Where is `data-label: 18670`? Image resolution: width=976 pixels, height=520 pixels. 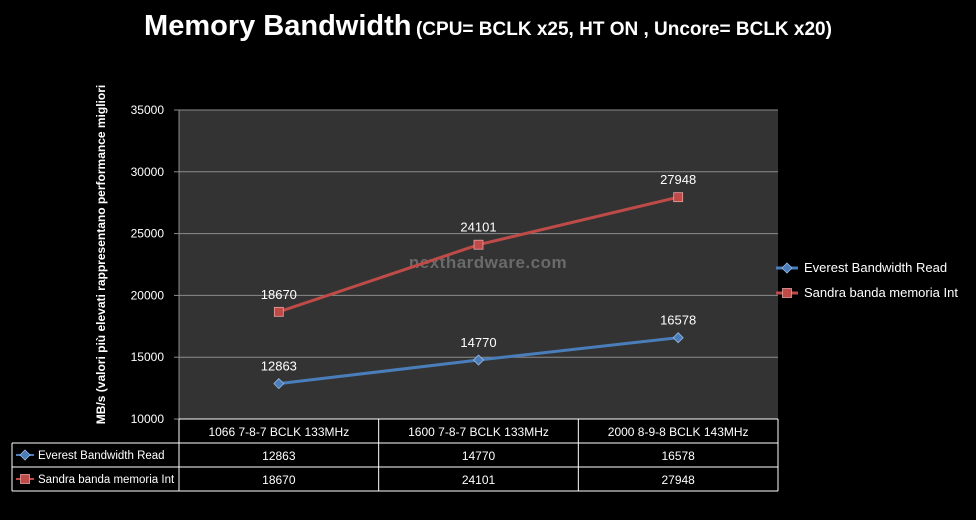
data-label: 18670 is located at coordinates (279, 294).